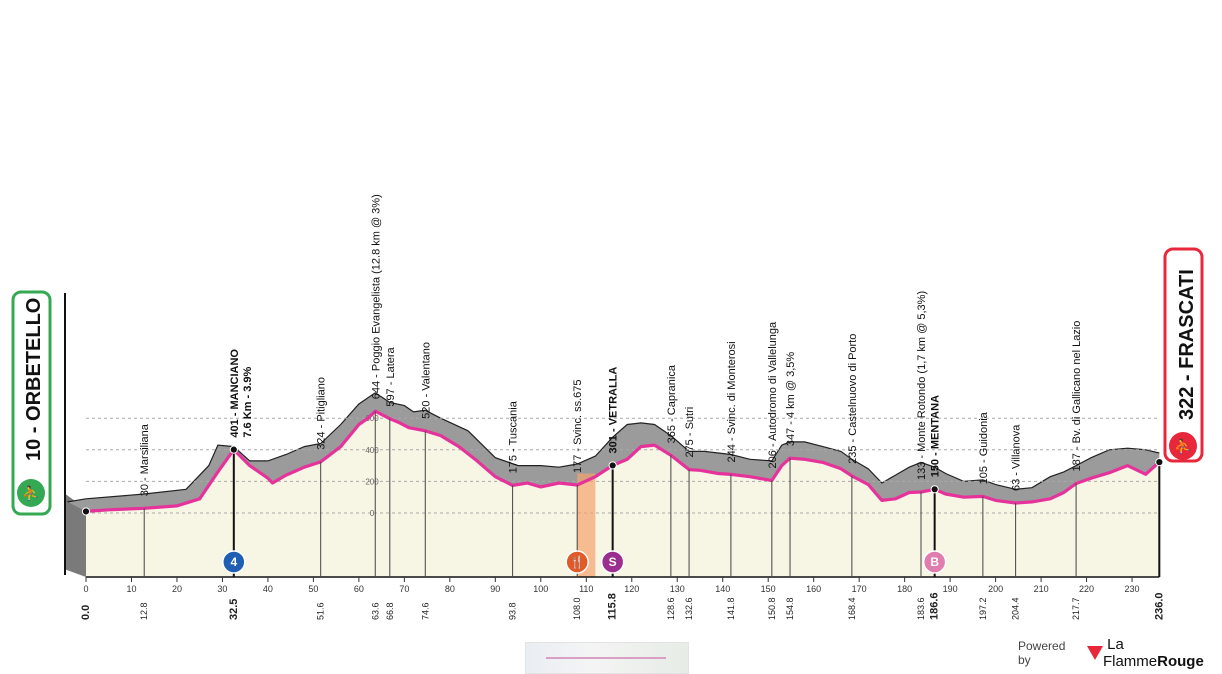  I want to click on feed-zone, so click(586, 525).